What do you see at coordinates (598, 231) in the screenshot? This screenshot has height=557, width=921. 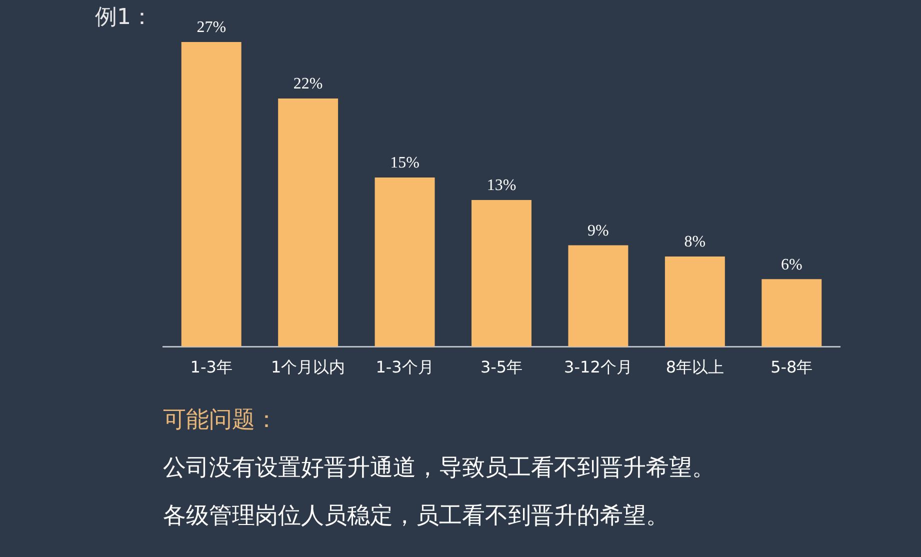 I see `data-label: 9%` at bounding box center [598, 231].